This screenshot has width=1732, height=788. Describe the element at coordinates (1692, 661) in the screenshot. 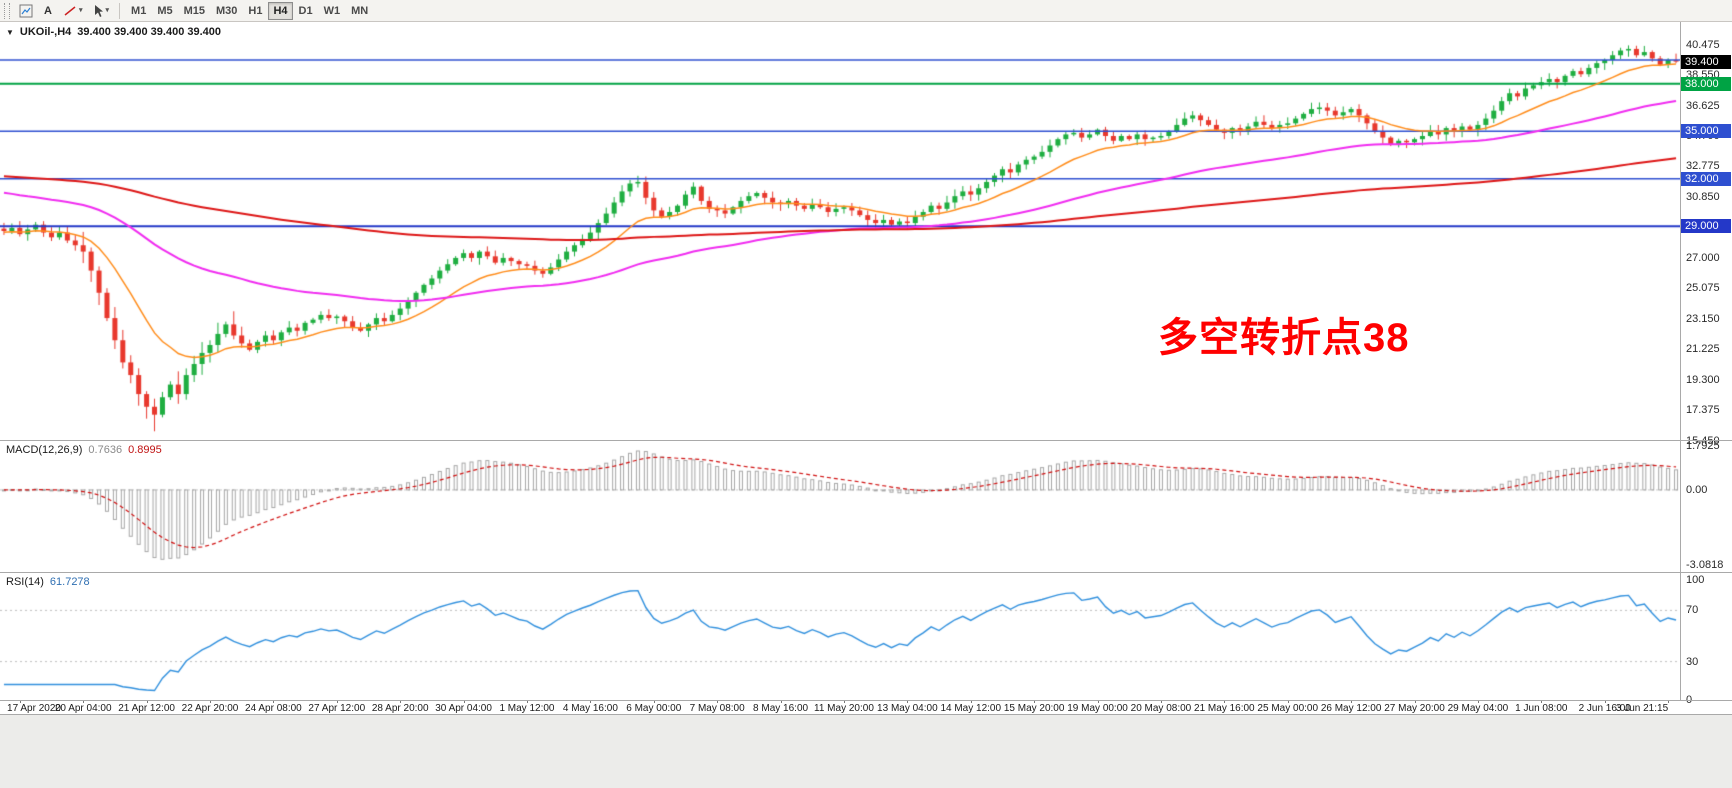

I see `rsi-tick-label: 30` at that location.